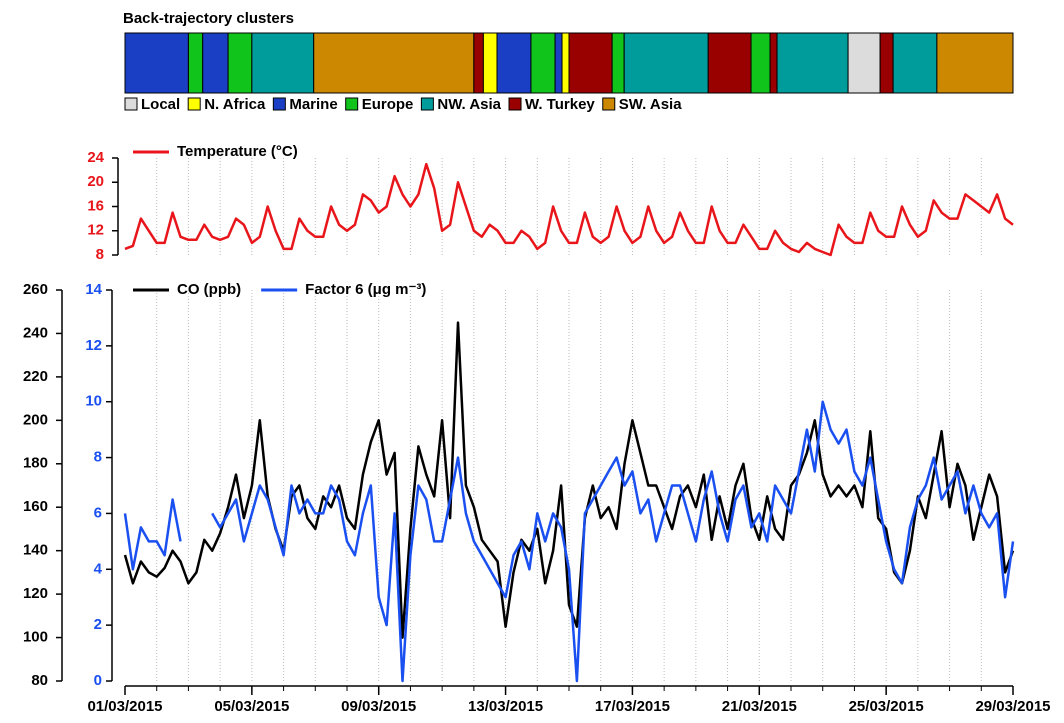 The image size is (1064, 723). I want to click on legend-label: W. Turkey, so click(560, 104).